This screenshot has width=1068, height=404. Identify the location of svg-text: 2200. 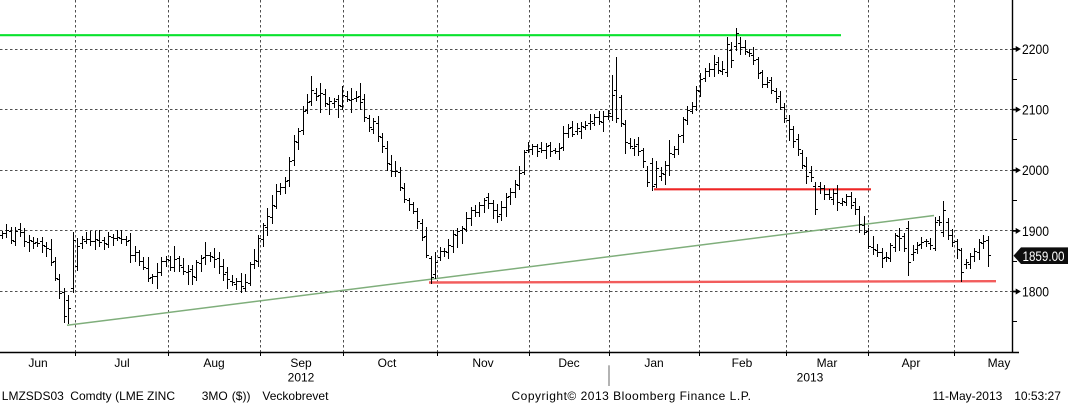
(1035, 49).